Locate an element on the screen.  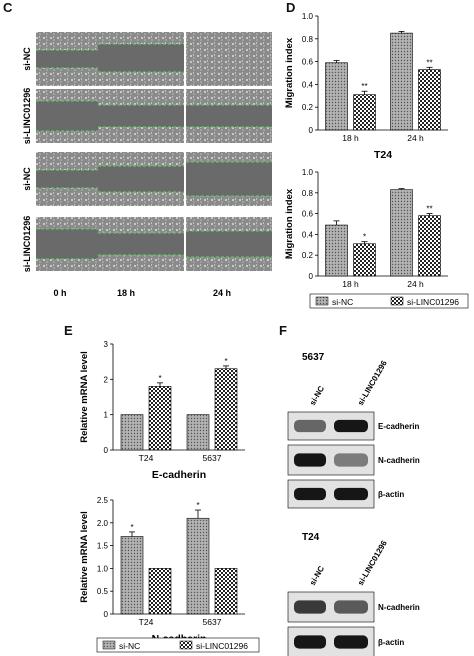
y-tick-label: 1 is located at coordinates (106, 415).